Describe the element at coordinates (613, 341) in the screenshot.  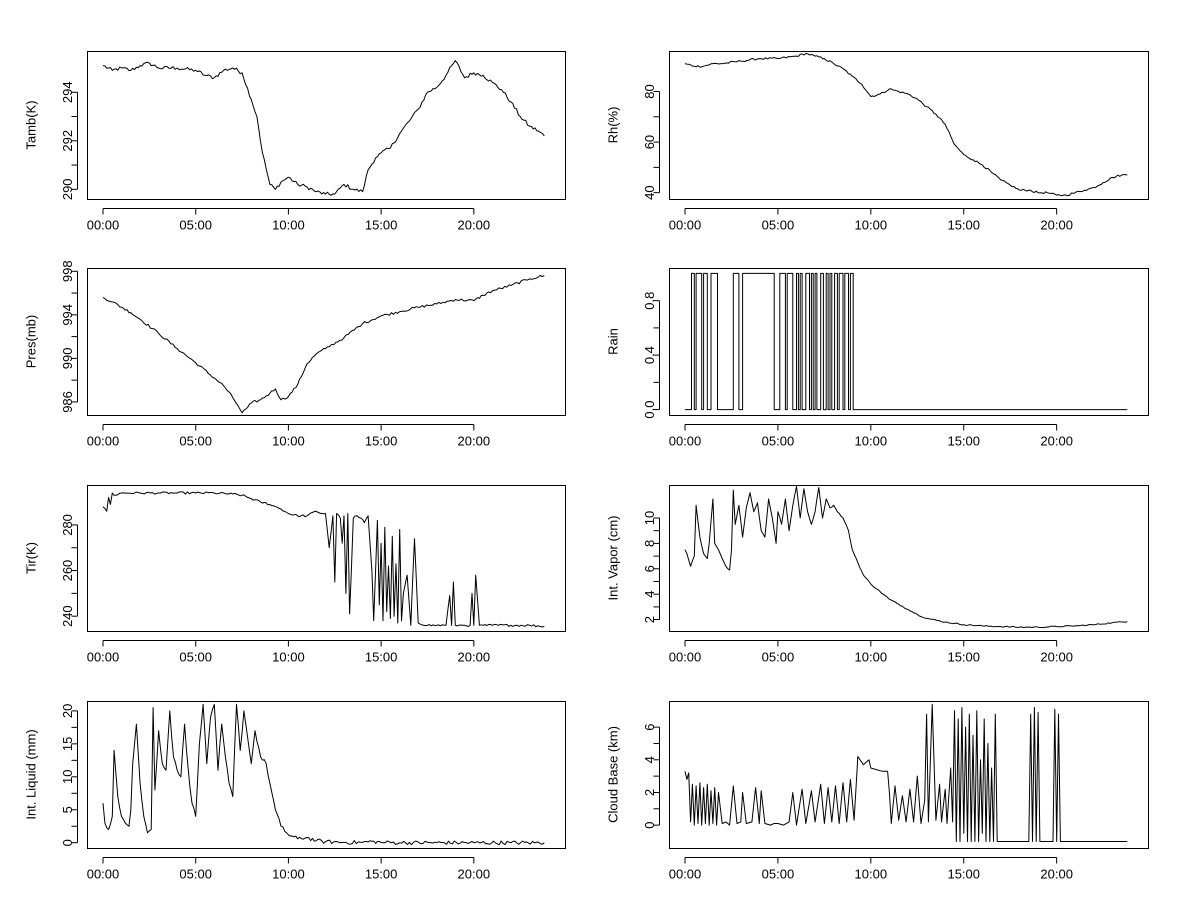
I see `y-axis-label: Rain` at that location.